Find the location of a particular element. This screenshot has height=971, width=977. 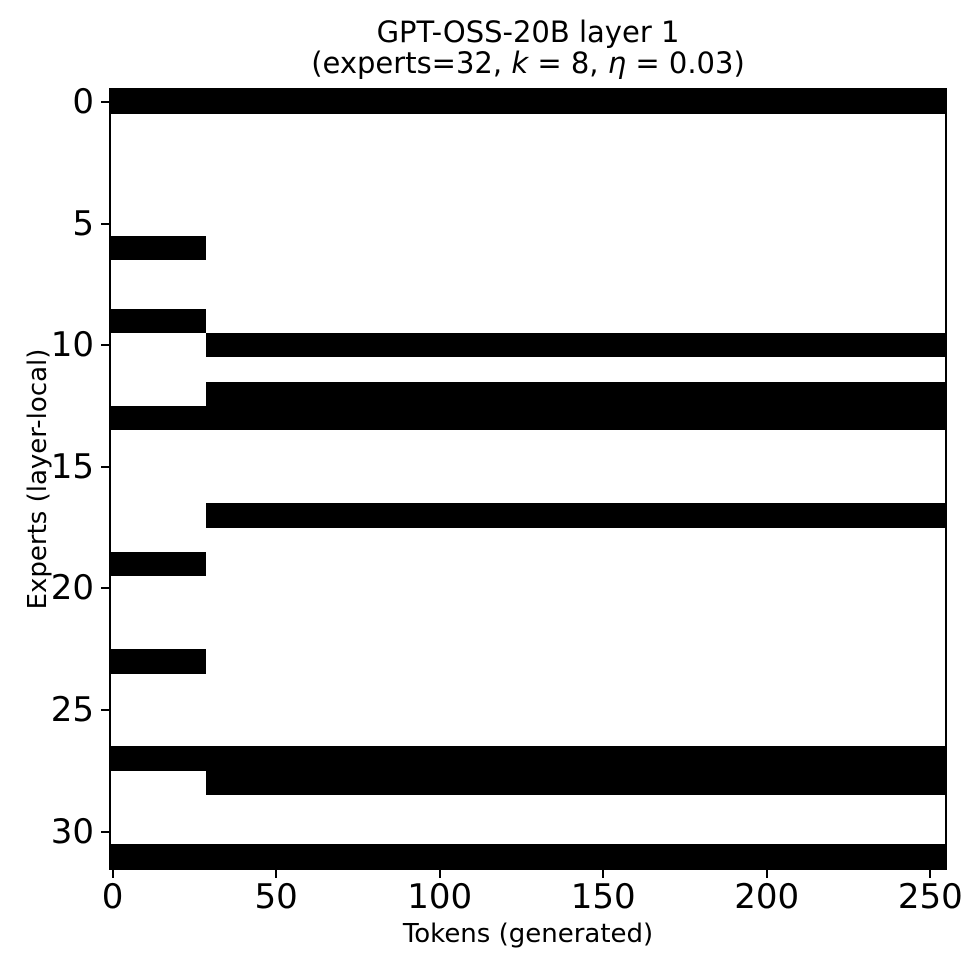

y-tick-label: 15 is located at coordinates (72, 466).